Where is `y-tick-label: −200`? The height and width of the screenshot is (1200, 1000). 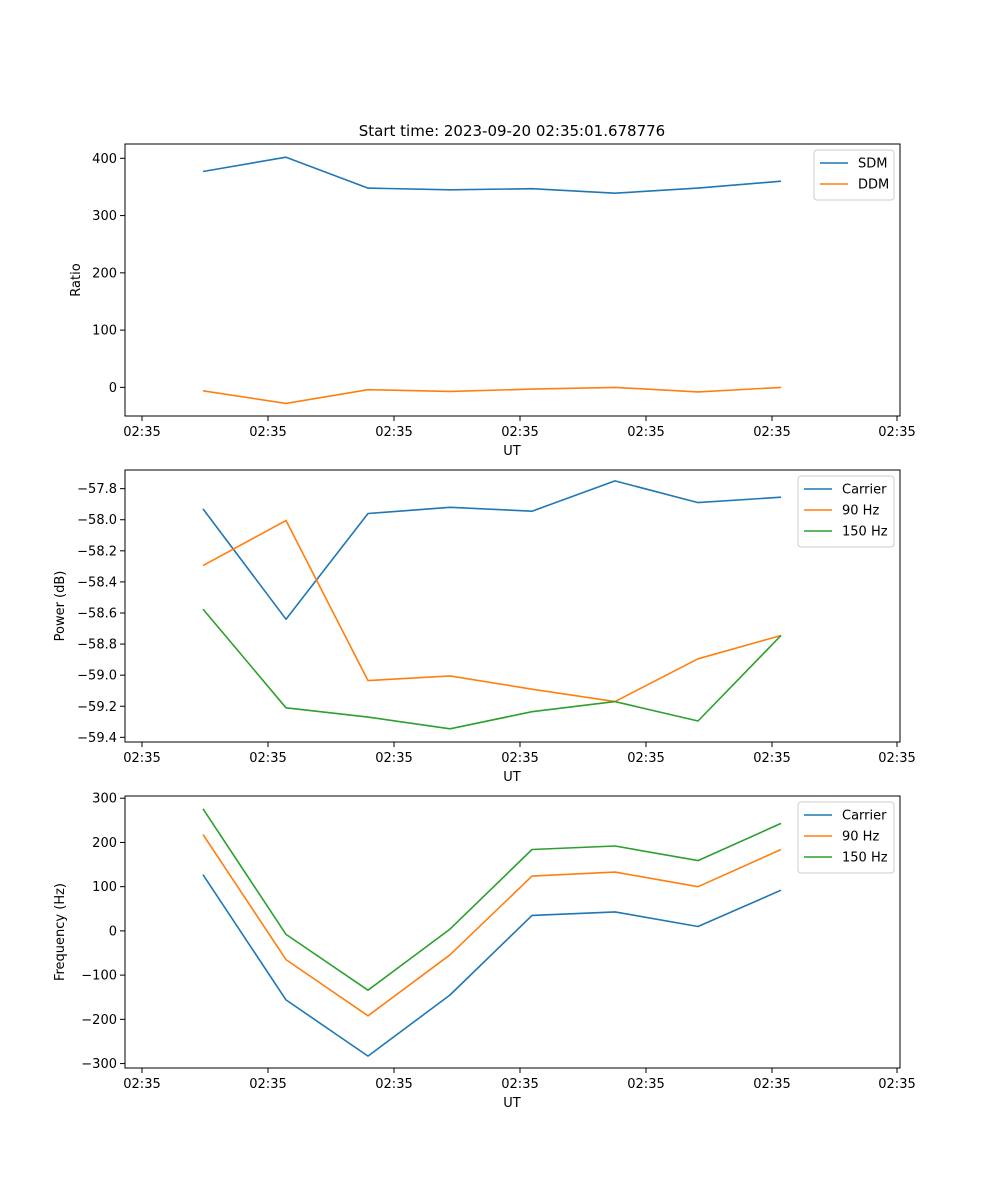 y-tick-label: −200 is located at coordinates (99, 1020).